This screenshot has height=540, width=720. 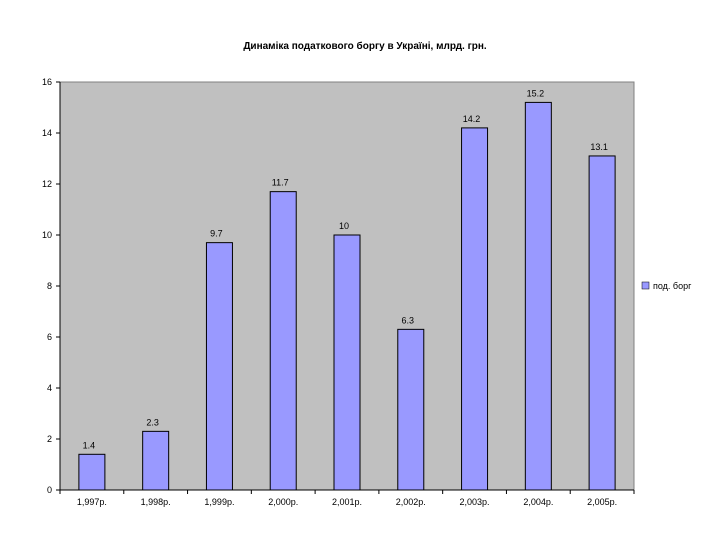 What do you see at coordinates (408, 320) in the screenshot?
I see `data-label: 6.3` at bounding box center [408, 320].